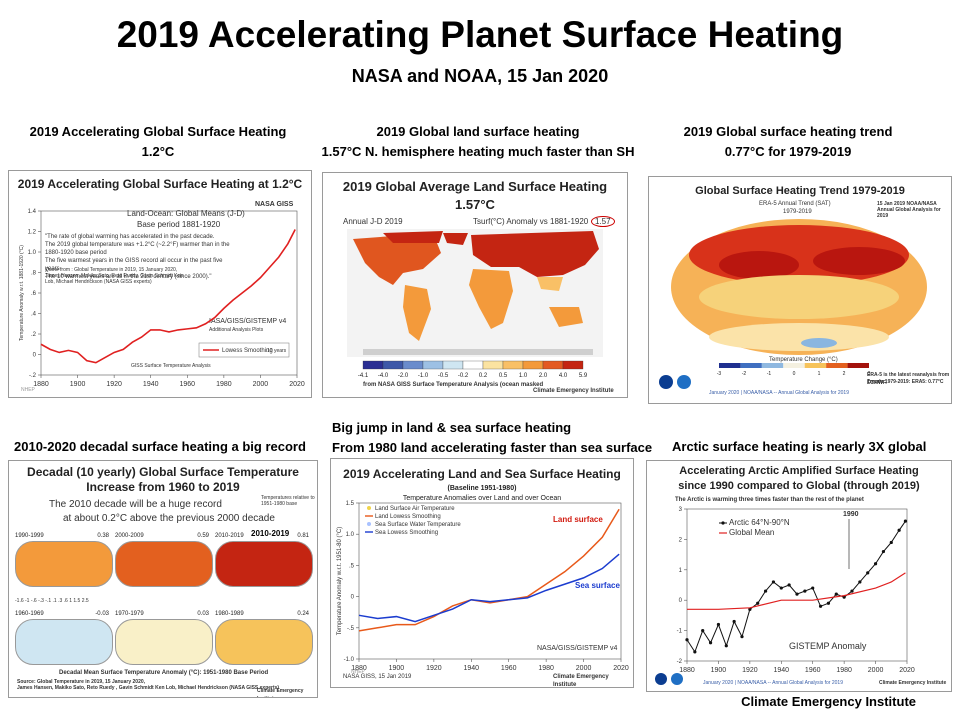 The image size is (960, 720). I want to click on legend-land-lowess: Land Lowess Smoothing, so click(408, 517).